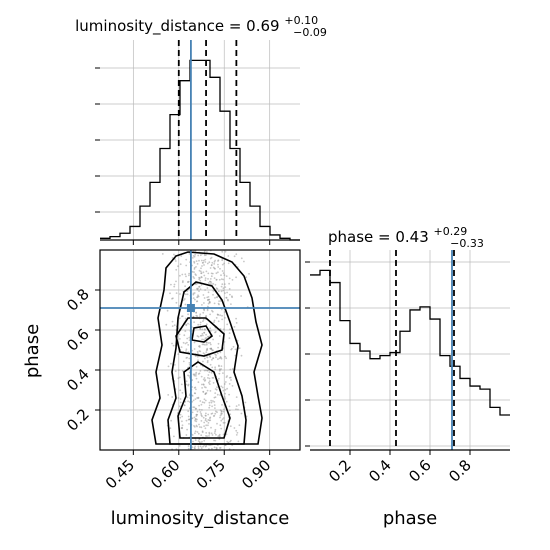 The width and height of the screenshot is (550, 550). Describe the element at coordinates (200, 337) in the screenshot. I see `contour-line` at that location.